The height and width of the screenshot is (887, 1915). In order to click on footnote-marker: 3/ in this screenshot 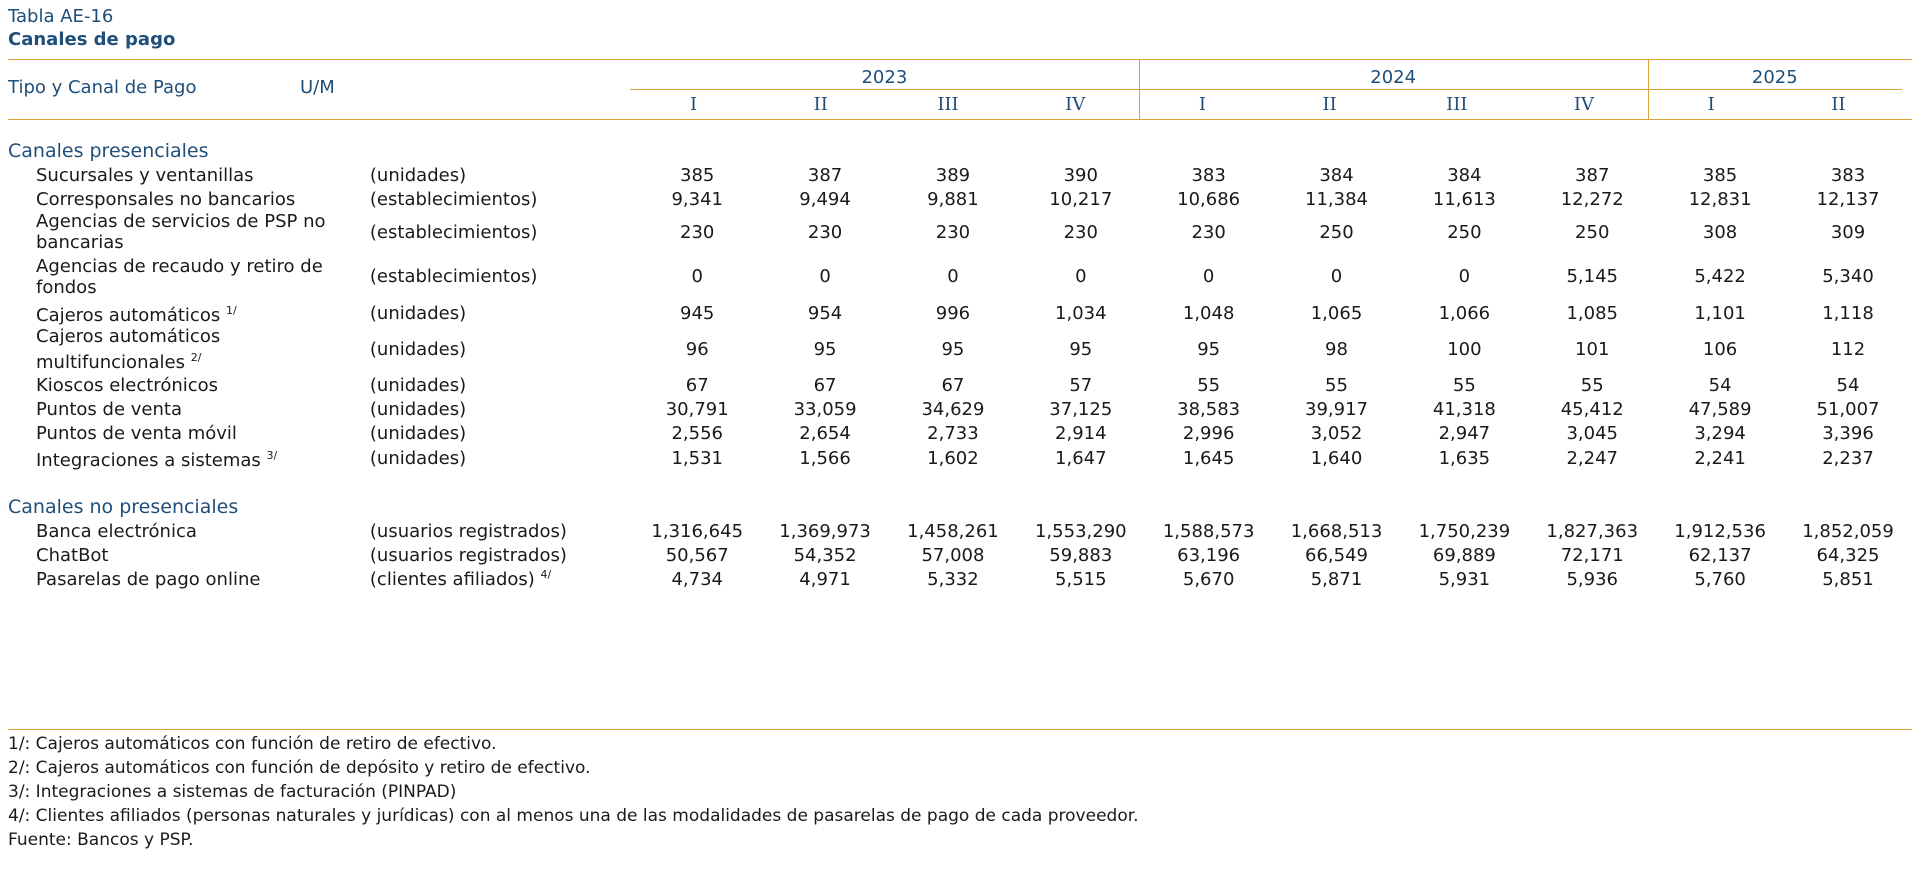, I will do `click(272, 455)`.